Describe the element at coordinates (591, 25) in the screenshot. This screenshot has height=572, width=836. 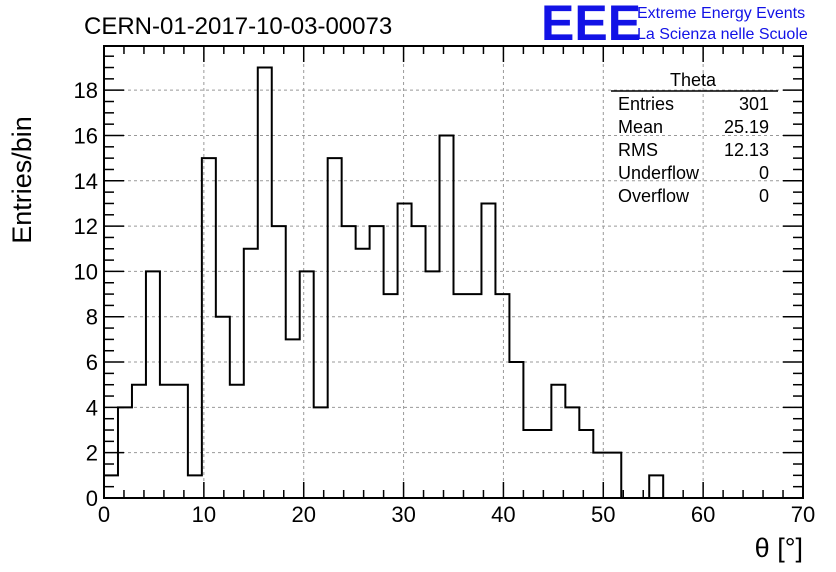
I see `logo-mark: EEE` at that location.